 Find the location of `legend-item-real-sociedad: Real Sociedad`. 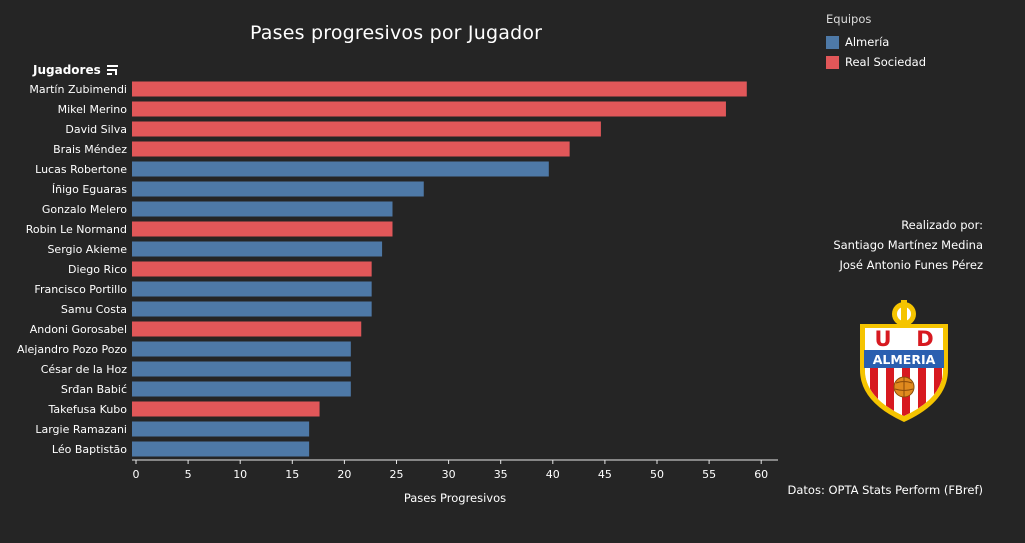

legend-item-real-sociedad: Real Sociedad is located at coordinates (876, 62).